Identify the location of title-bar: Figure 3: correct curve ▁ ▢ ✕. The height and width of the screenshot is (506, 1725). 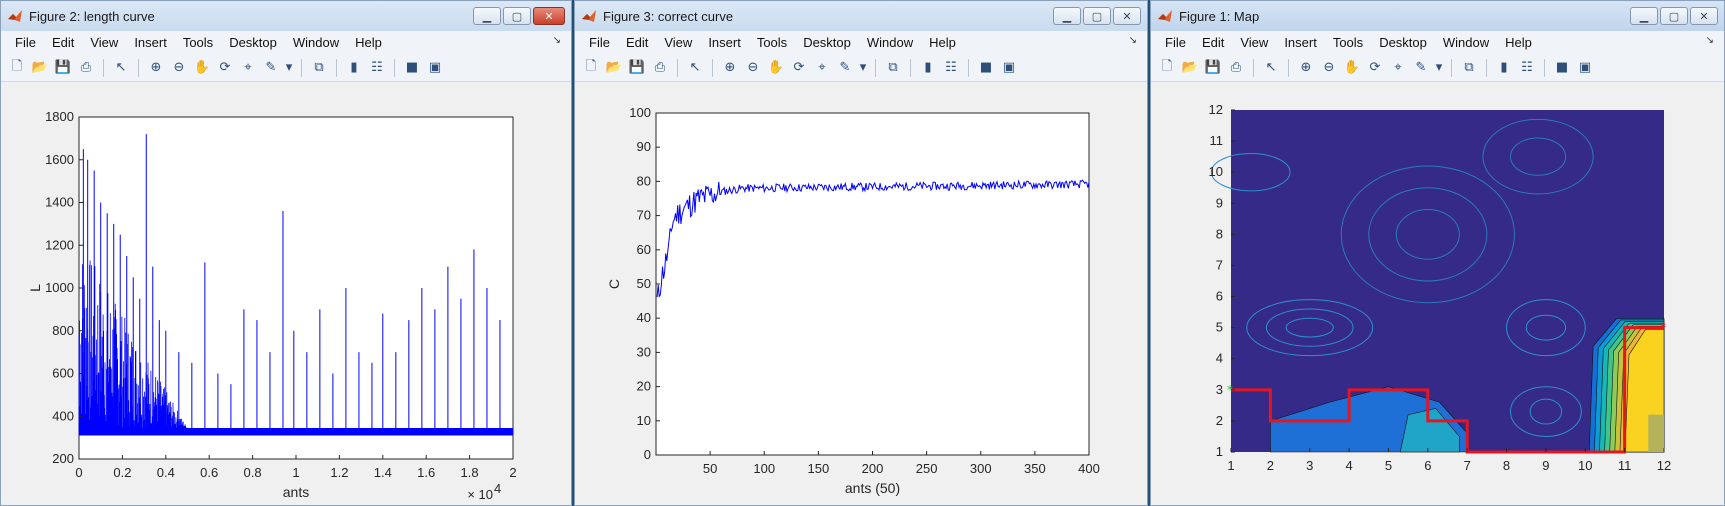
(861, 16).